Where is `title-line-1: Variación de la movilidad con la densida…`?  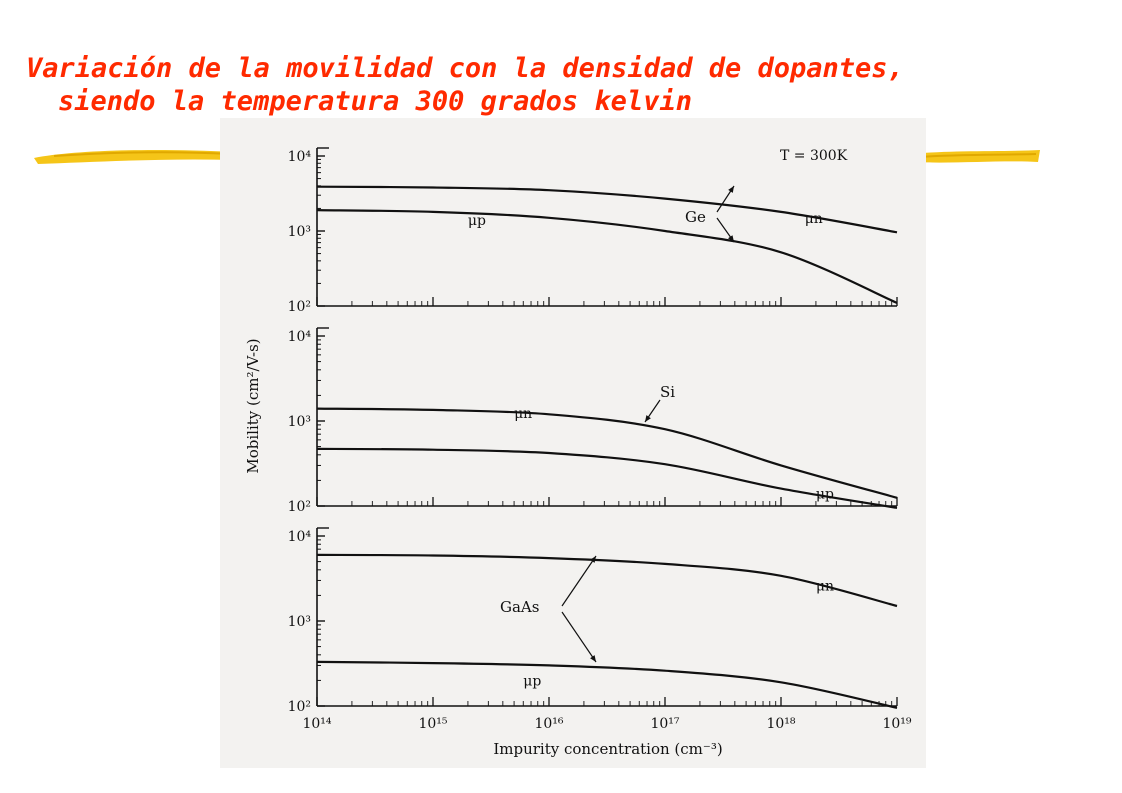
title-line-1: Variación de la movilidad con la densida… is located at coordinates (465, 68).